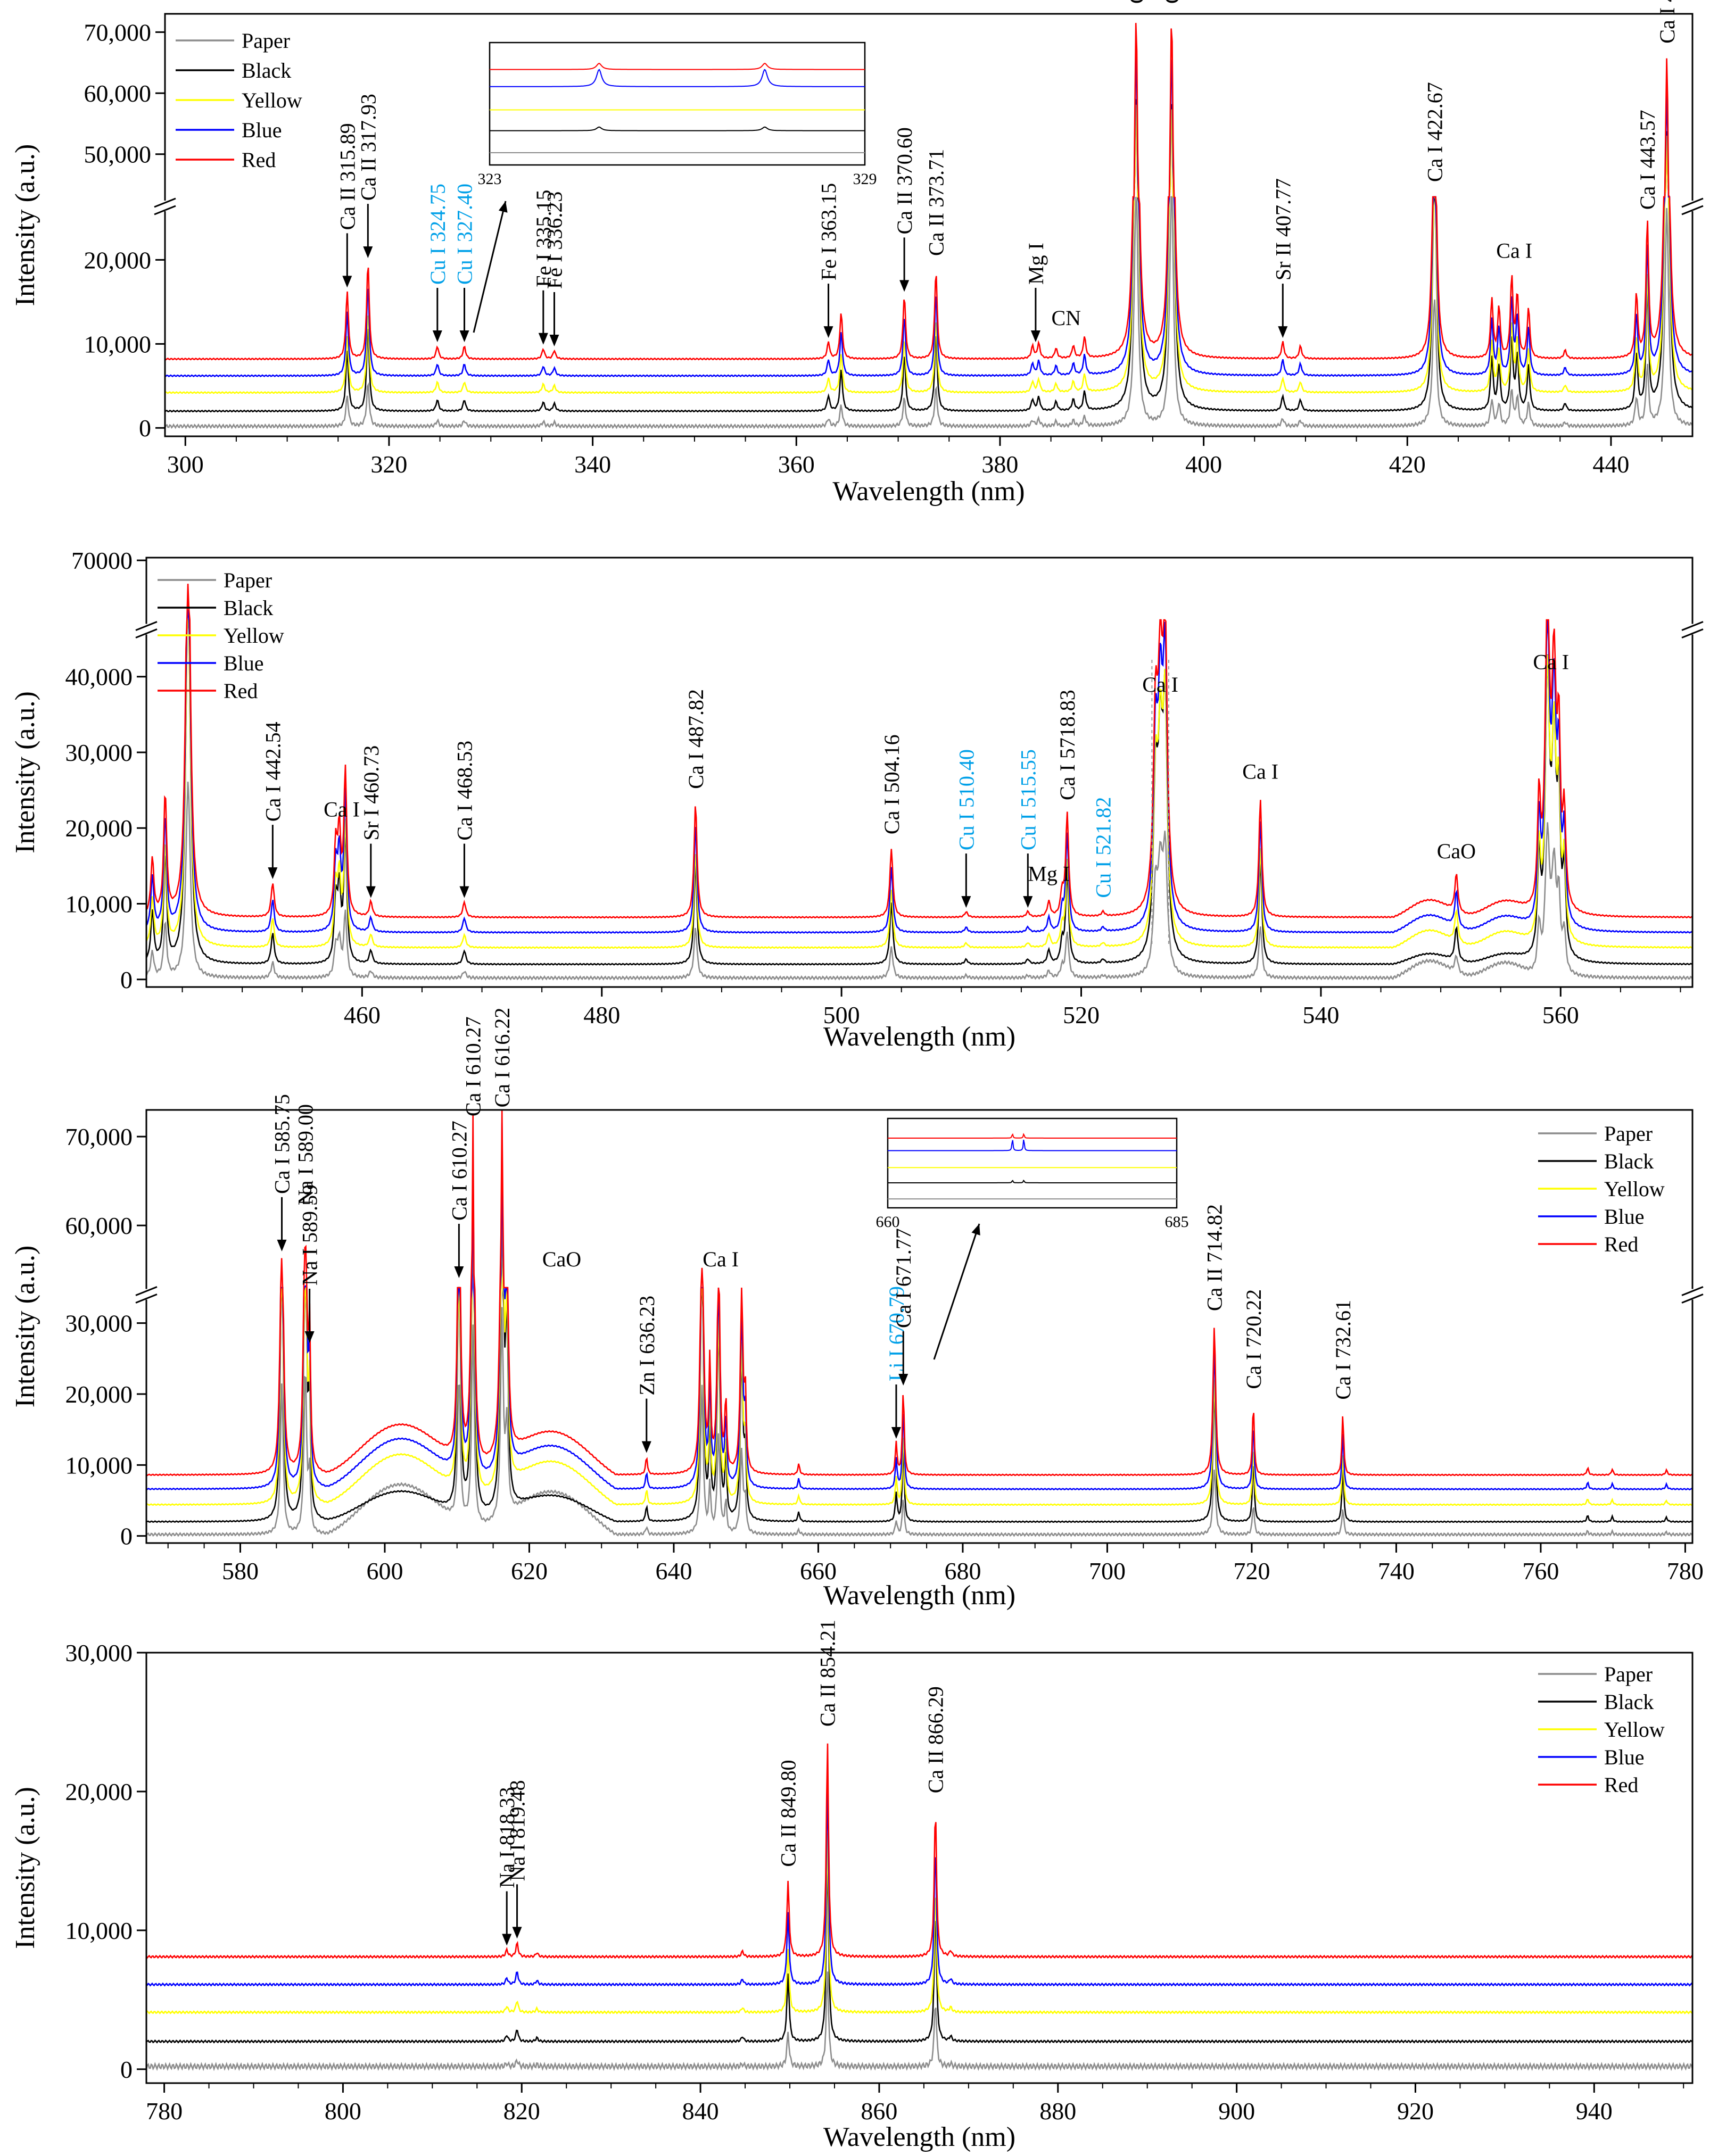 The image size is (1718, 2156). I want to click on peak-label: Ca II 370.60, so click(904, 180).